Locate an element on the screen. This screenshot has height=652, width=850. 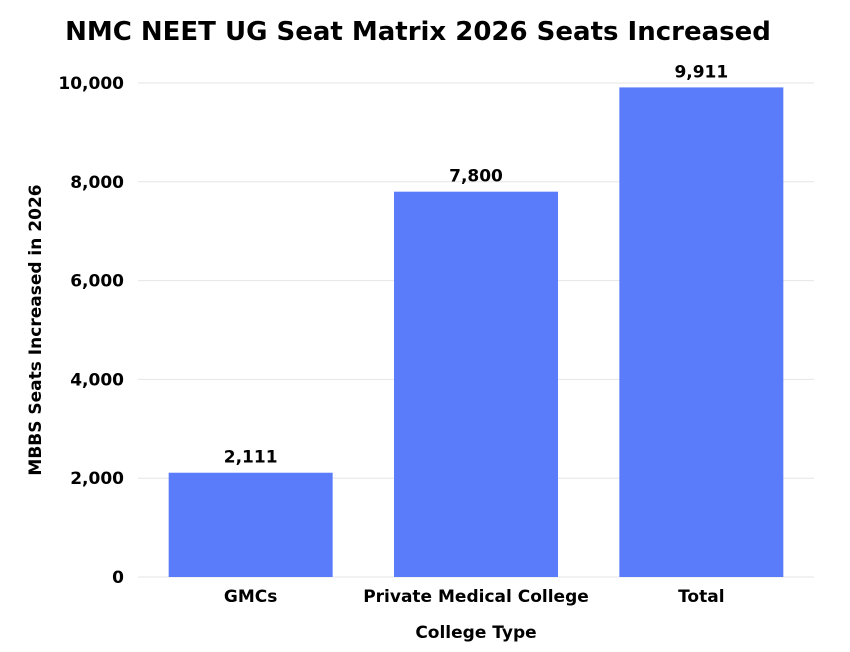
y-axis-label: MBBS Seats Increased in 2026 is located at coordinates (36, 329).